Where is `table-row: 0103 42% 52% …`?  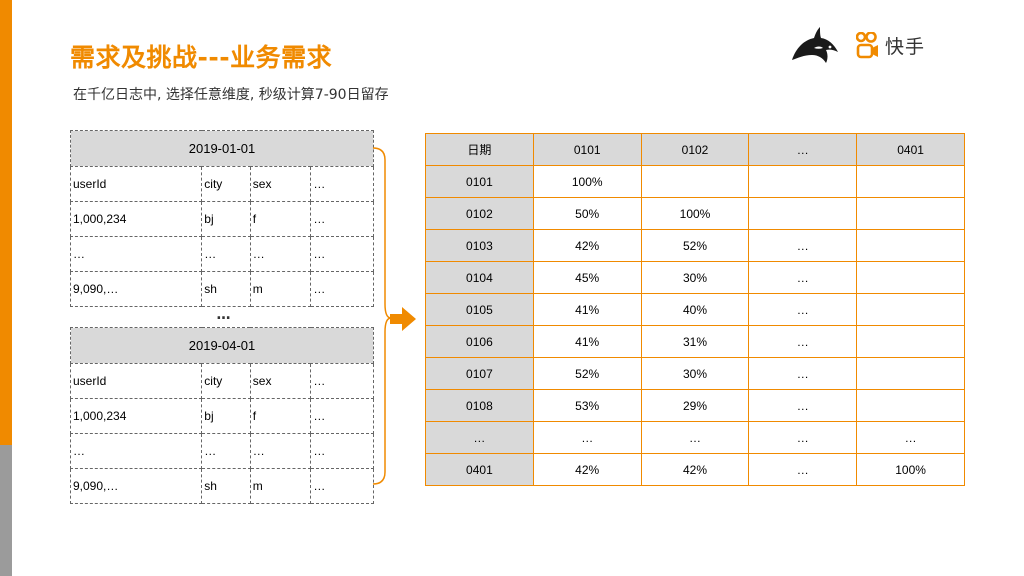 table-row: 0103 42% 52% … is located at coordinates (695, 245).